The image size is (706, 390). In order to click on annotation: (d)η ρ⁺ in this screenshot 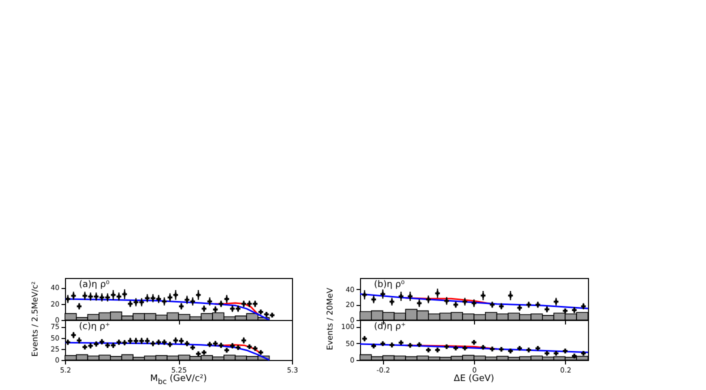, I will do `click(390, 327)`.